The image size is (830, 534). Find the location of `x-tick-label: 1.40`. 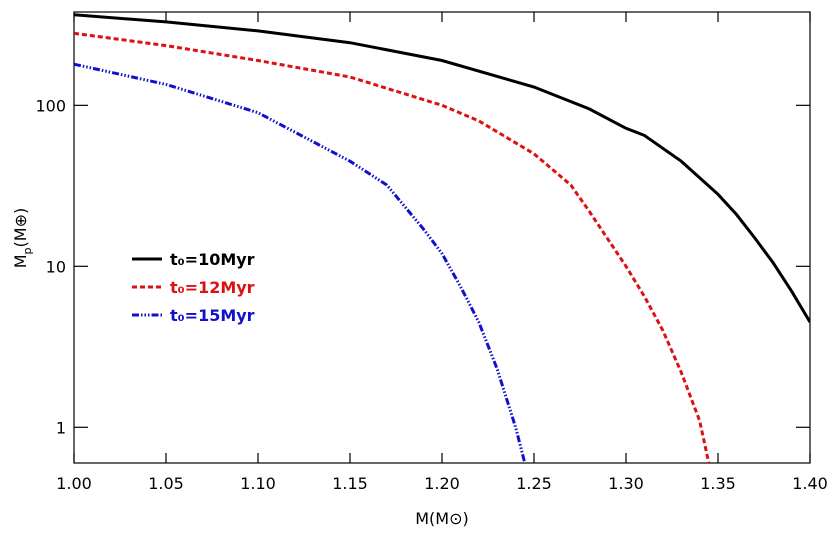

x-tick-label: 1.40 is located at coordinates (810, 483).